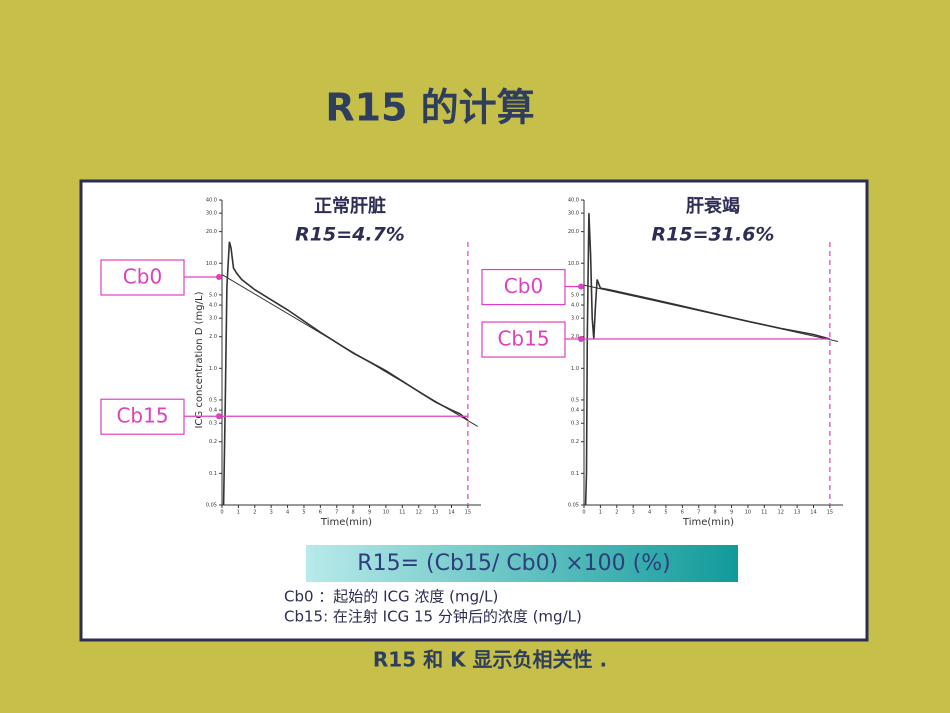  Describe the element at coordinates (513, 563) in the screenshot. I see `formula: R15= (Cb15/ Cb0) ×100 (%)` at that location.